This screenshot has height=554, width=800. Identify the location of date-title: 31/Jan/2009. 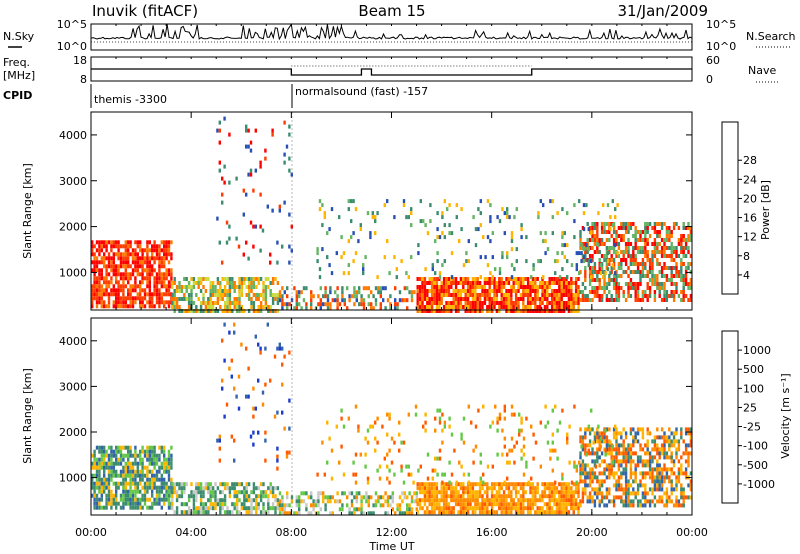
(663, 11).